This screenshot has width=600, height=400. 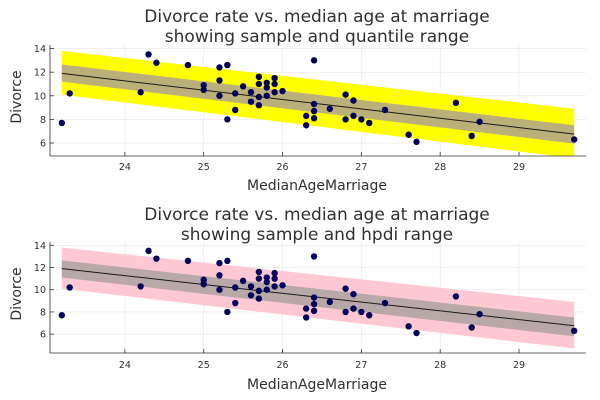 I want to click on x-axis-label: MedianAgeMarriage, so click(x=317, y=186).